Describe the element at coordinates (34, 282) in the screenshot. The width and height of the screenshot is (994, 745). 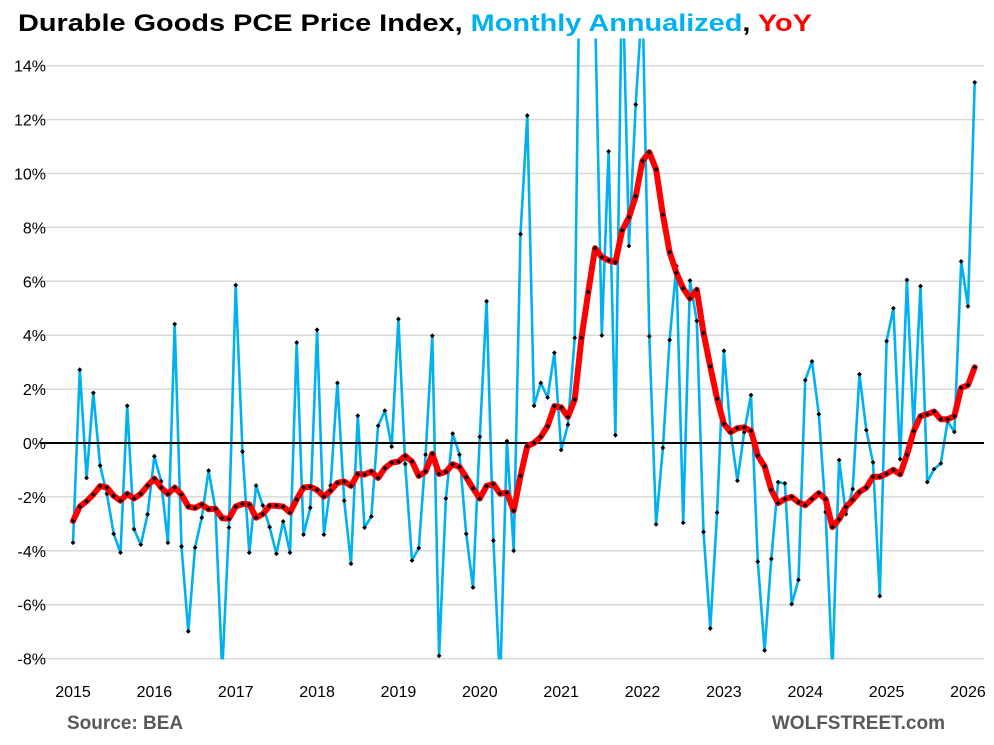
I see `y-tick-label: 6%` at that location.